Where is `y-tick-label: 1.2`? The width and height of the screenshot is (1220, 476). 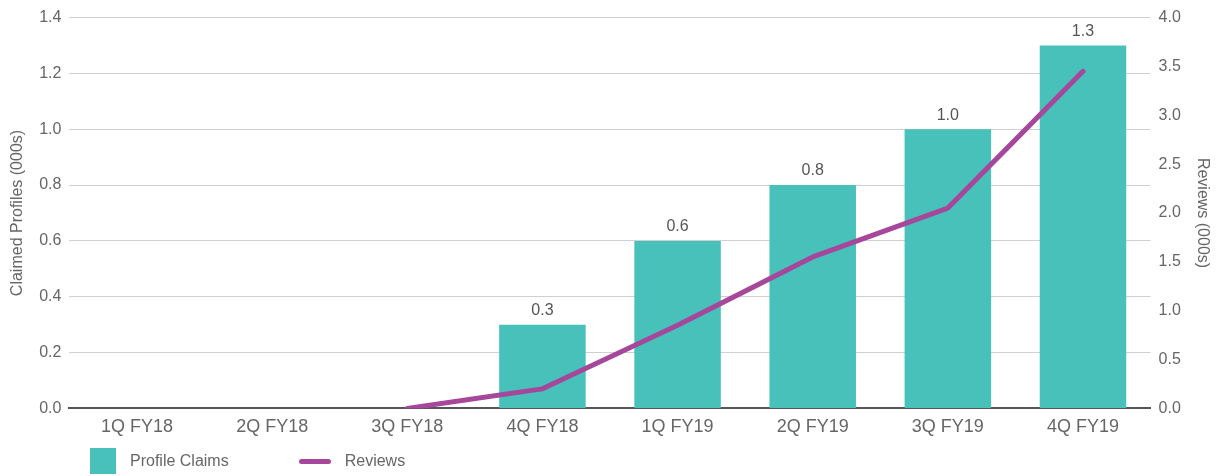 y-tick-label: 1.2 is located at coordinates (50, 72).